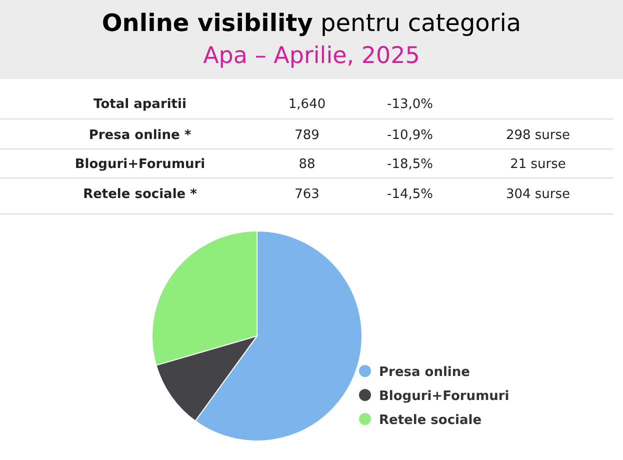 Image resolution: width=623 pixels, height=460 pixels. What do you see at coordinates (538, 135) in the screenshot?
I see `text: 298 surse` at bounding box center [538, 135].